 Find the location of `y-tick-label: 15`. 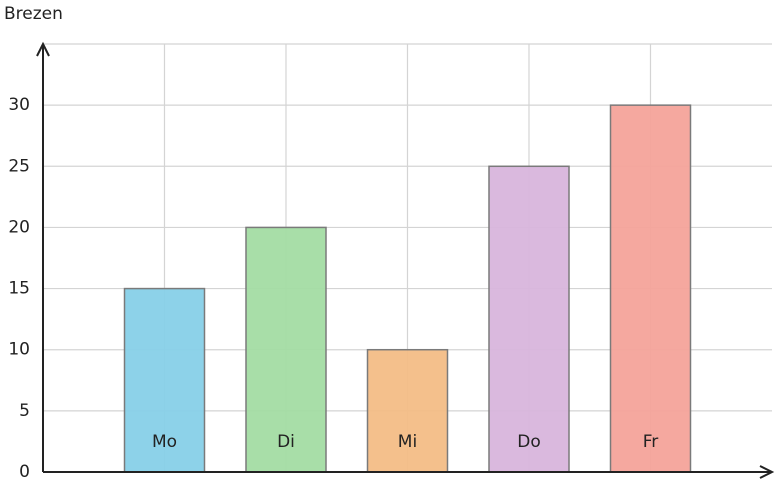

y-tick-label: 15 is located at coordinates (19, 289).